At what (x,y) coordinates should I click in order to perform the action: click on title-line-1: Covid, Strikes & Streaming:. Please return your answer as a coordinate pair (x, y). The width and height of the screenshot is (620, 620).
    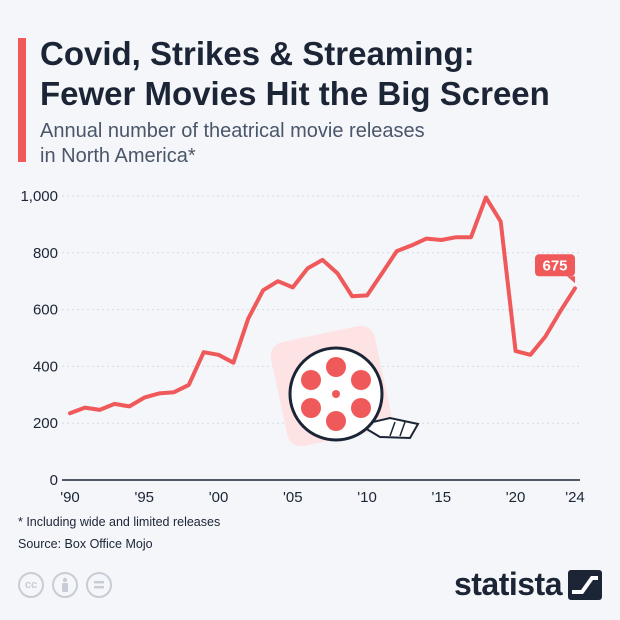
    Looking at the image, I should click on (257, 53).